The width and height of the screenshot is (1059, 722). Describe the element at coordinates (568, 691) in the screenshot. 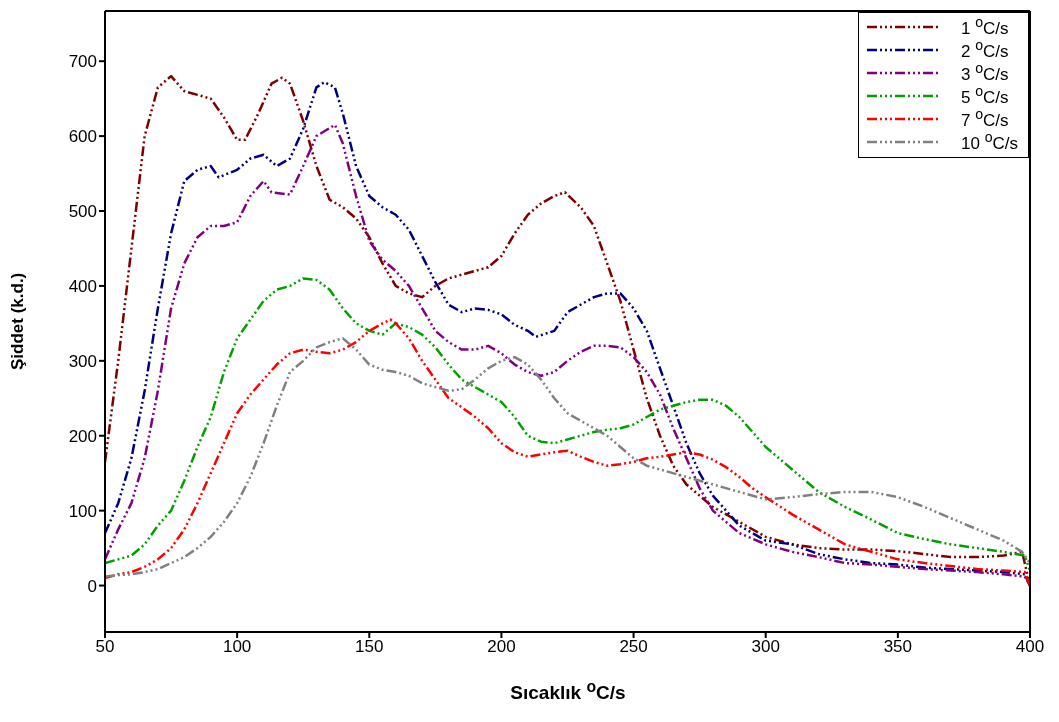

I see `x-axis-title: Sıcaklık $^{o}$C/s` at that location.